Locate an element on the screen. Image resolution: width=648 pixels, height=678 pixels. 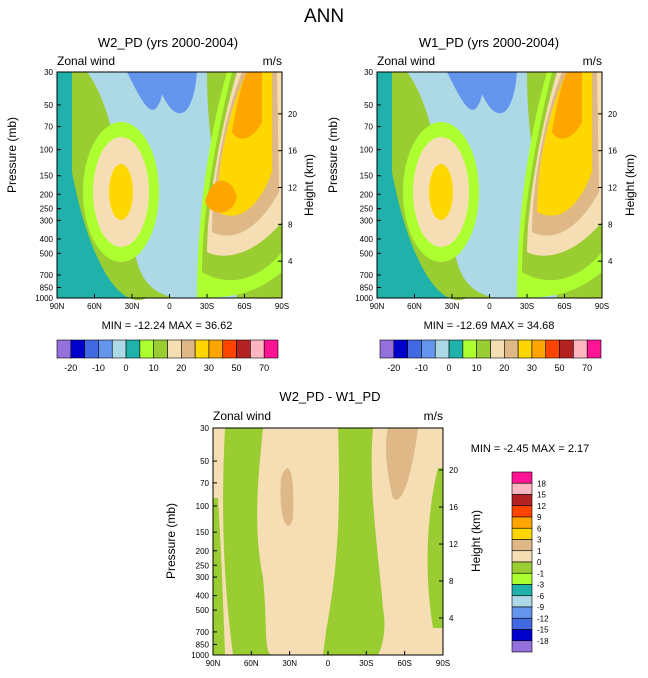
right-label: m/s is located at coordinates (272, 61).